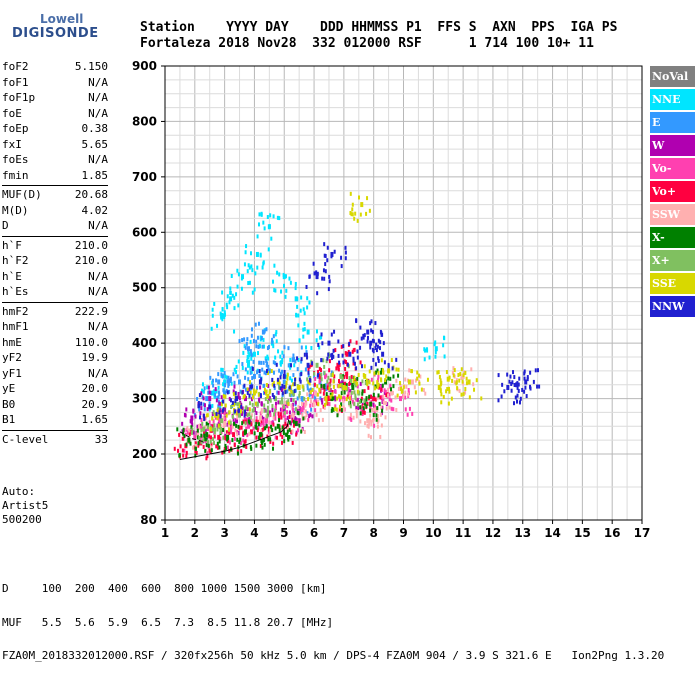 The width and height of the screenshot is (700, 673). What do you see at coordinates (95, 388) in the screenshot?
I see `param-value: 20.0` at bounding box center [95, 388].